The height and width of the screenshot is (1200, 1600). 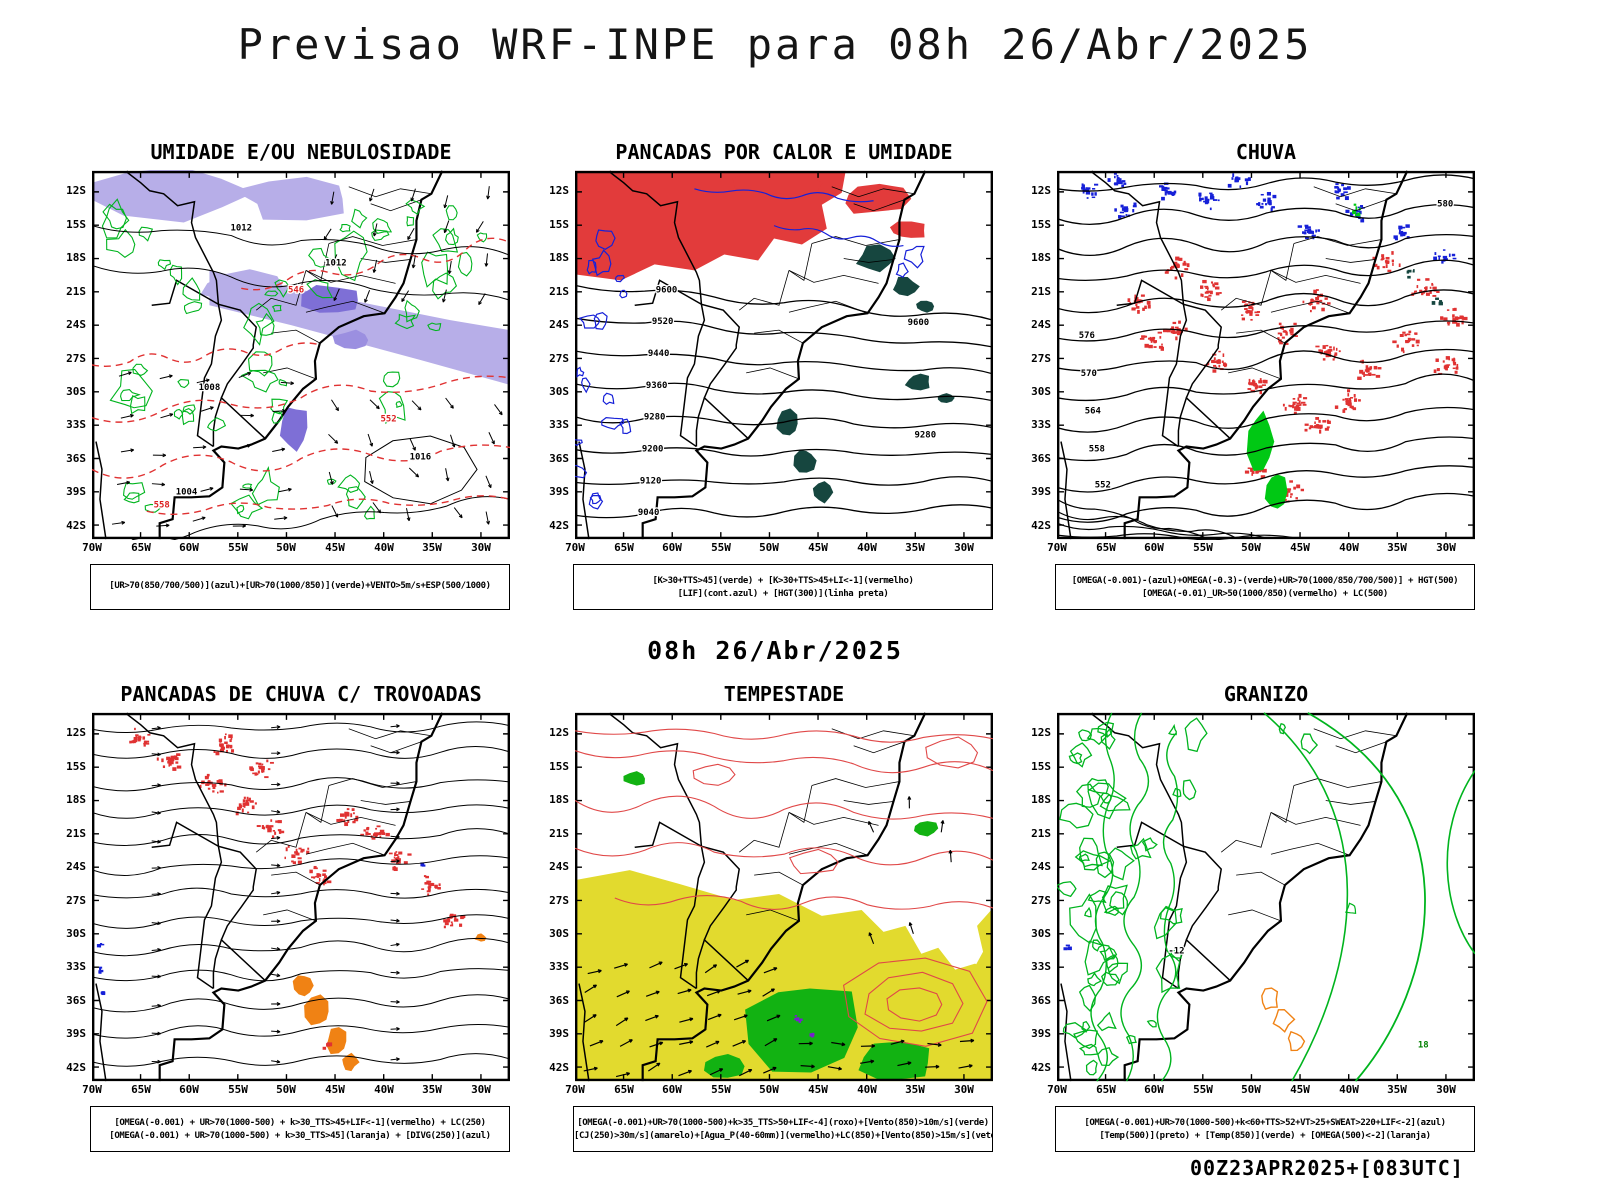 What do you see at coordinates (1184, 998) in the screenshot?
I see `hail-areas` at bounding box center [1184, 998].